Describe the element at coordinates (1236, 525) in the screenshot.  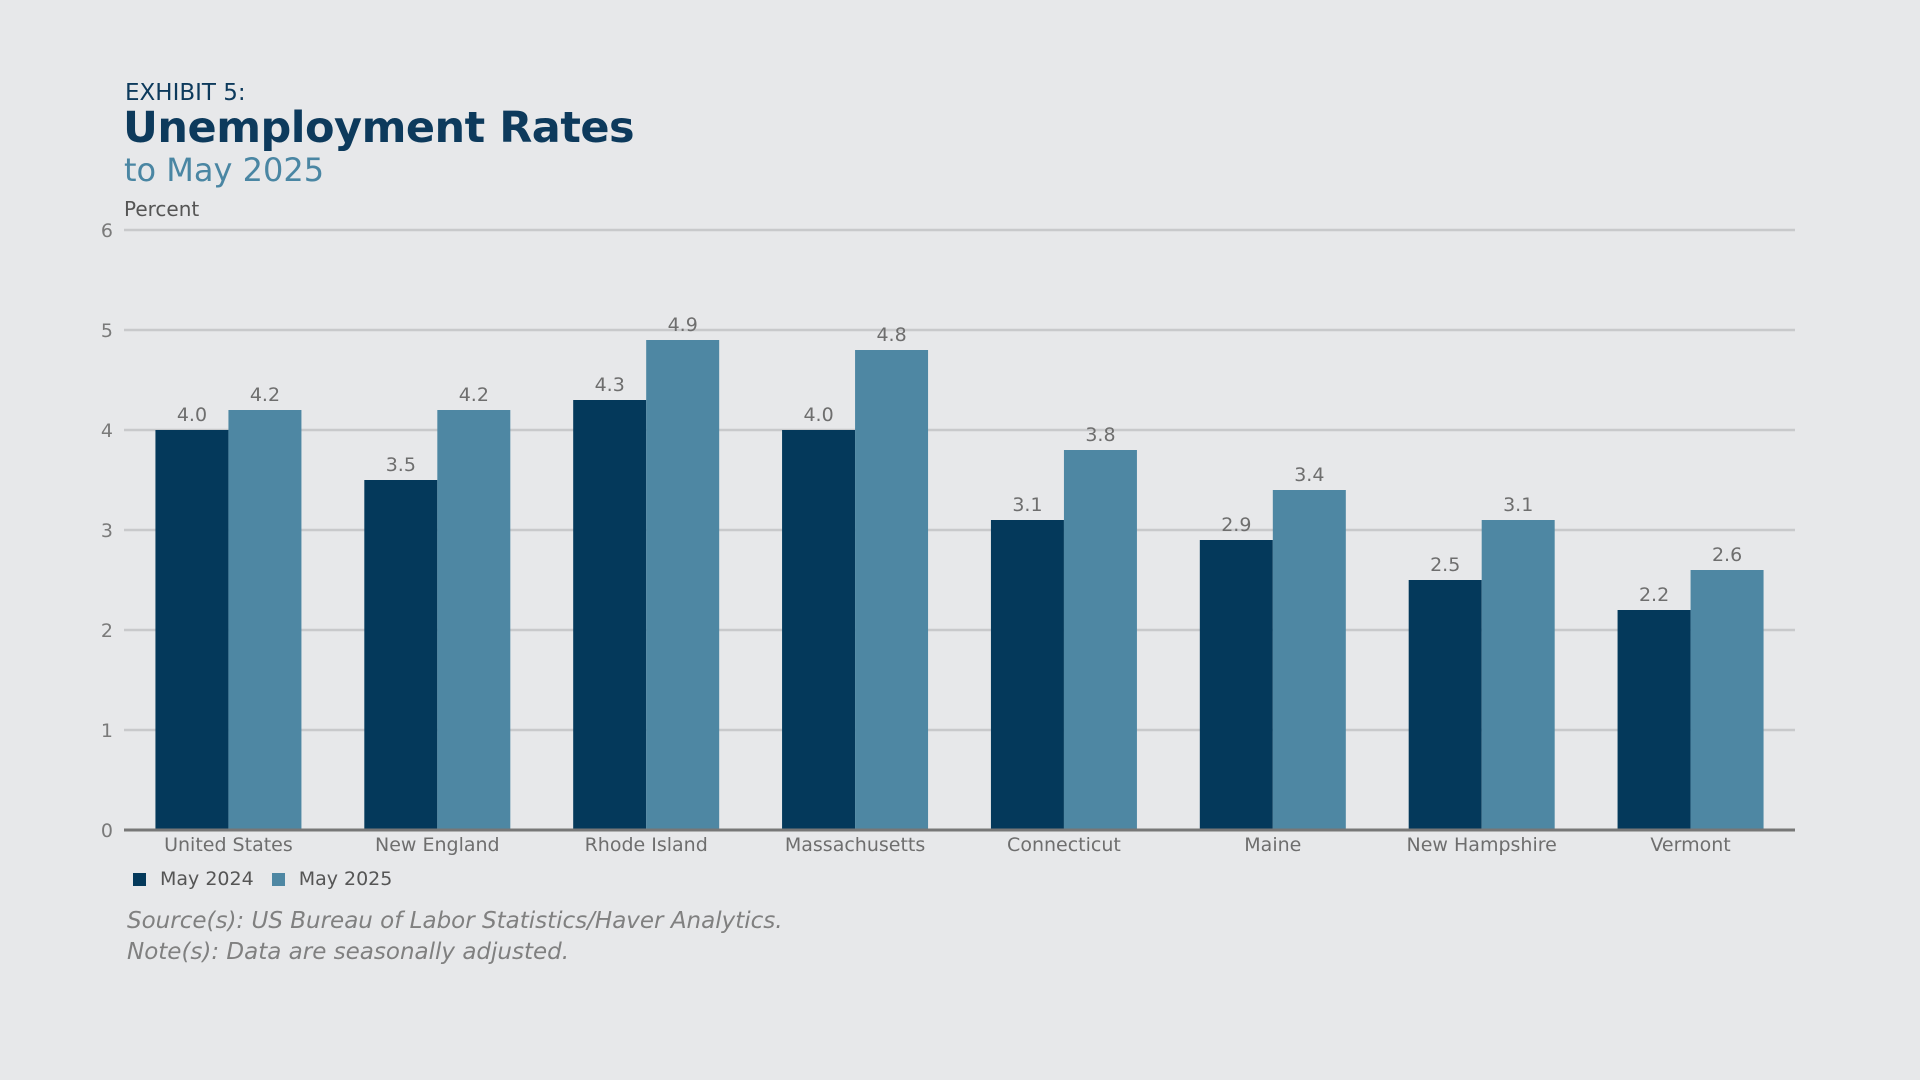
I see `data-label-maine-series-1: 2.9` at that location.